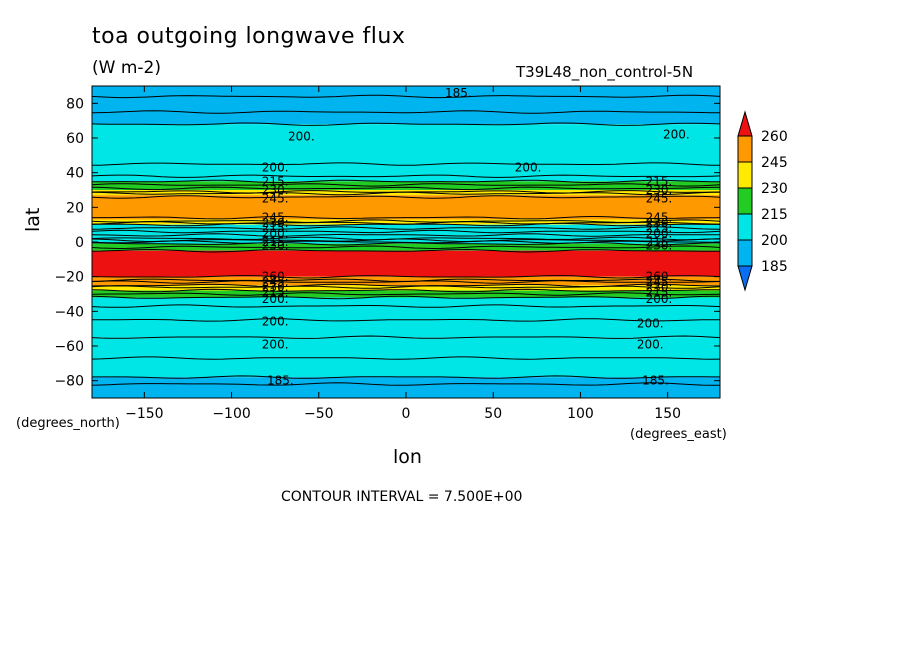  Describe the element at coordinates (774, 189) in the screenshot. I see `colorbar-label: 230` at that location.